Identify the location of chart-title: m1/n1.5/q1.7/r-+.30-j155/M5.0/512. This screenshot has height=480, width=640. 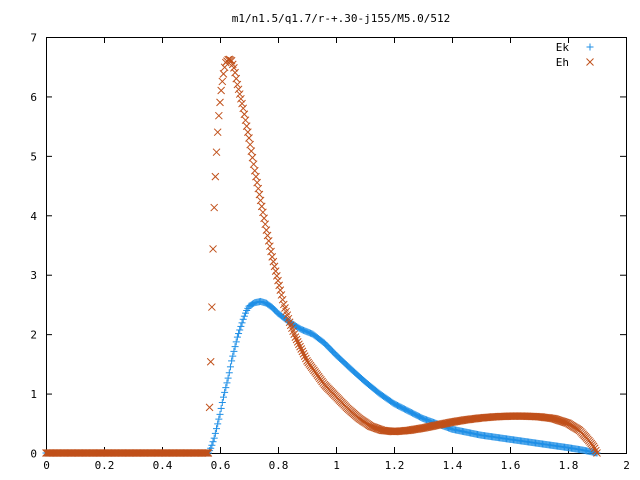
(341, 18).